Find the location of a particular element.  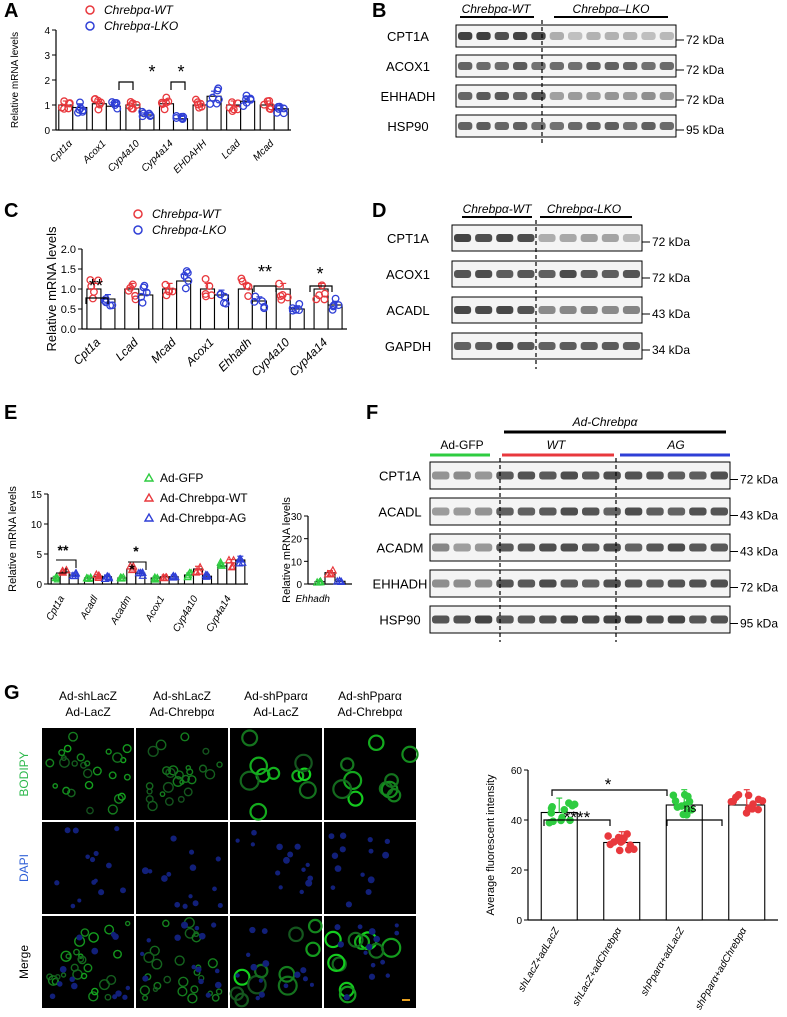

legend-label-ag: Ad-Chrebpα-AG is located at coordinates (203, 518).